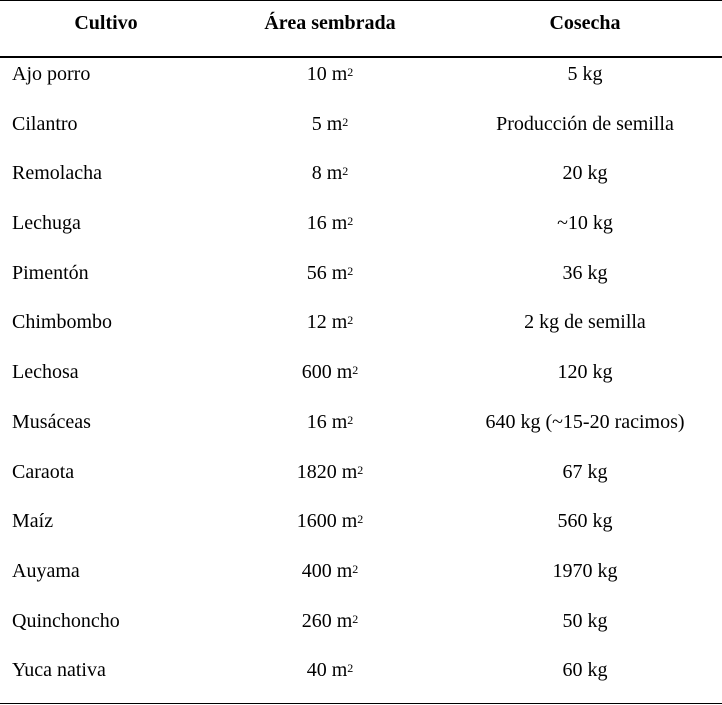 This screenshot has width=722, height=705. What do you see at coordinates (57, 173) in the screenshot?
I see `cell-crop: Remolacha` at bounding box center [57, 173].